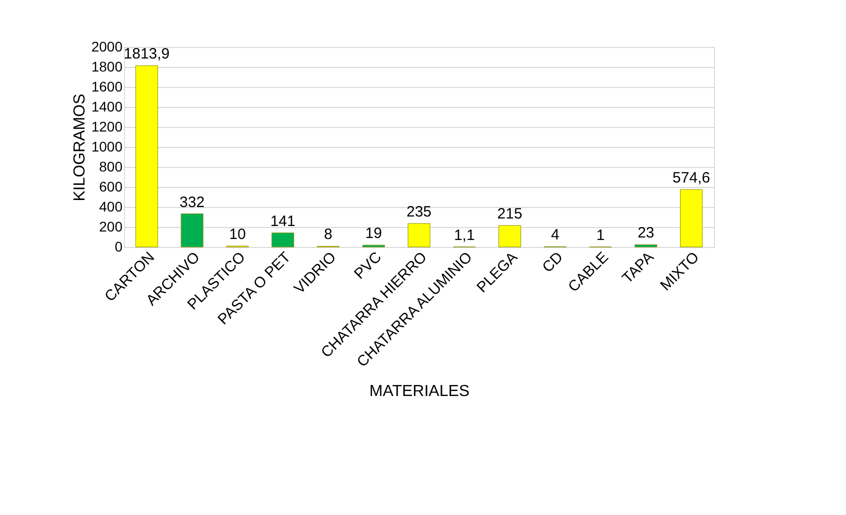  What do you see at coordinates (107, 66) in the screenshot?
I see `y-tick-label: 1800` at bounding box center [107, 66].